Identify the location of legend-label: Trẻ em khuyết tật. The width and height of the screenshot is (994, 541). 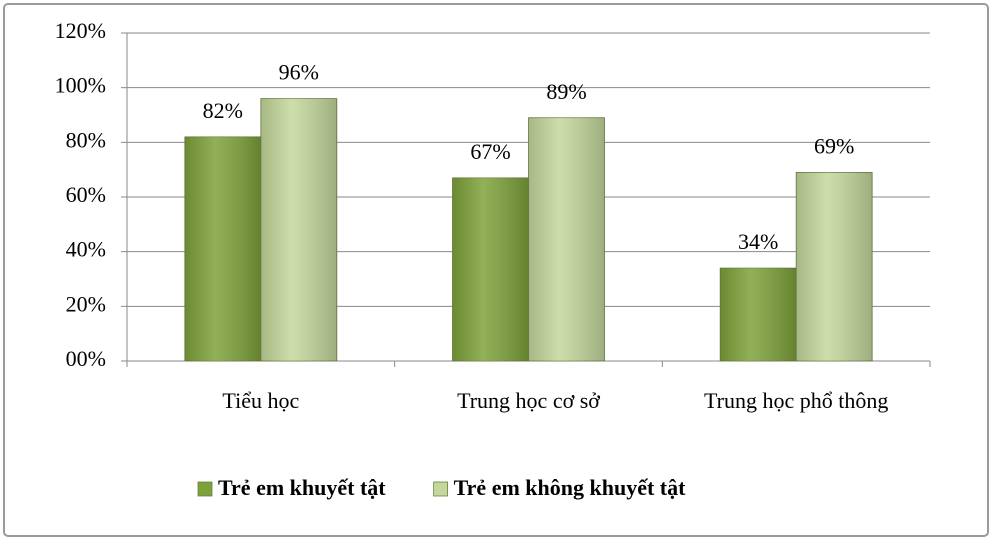
(302, 487).